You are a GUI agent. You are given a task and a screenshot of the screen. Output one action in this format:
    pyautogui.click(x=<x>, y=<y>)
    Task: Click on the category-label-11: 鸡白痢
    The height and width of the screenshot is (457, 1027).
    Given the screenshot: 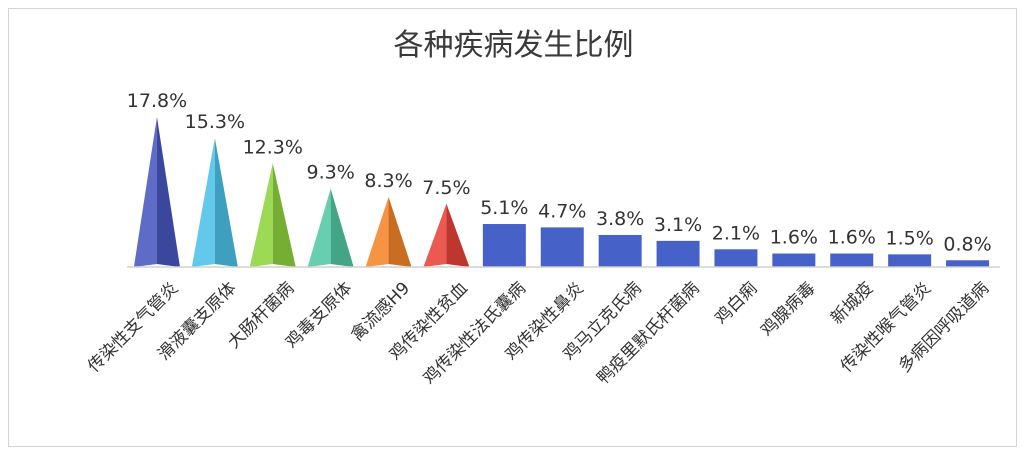 What is the action you would take?
    pyautogui.click(x=736, y=303)
    